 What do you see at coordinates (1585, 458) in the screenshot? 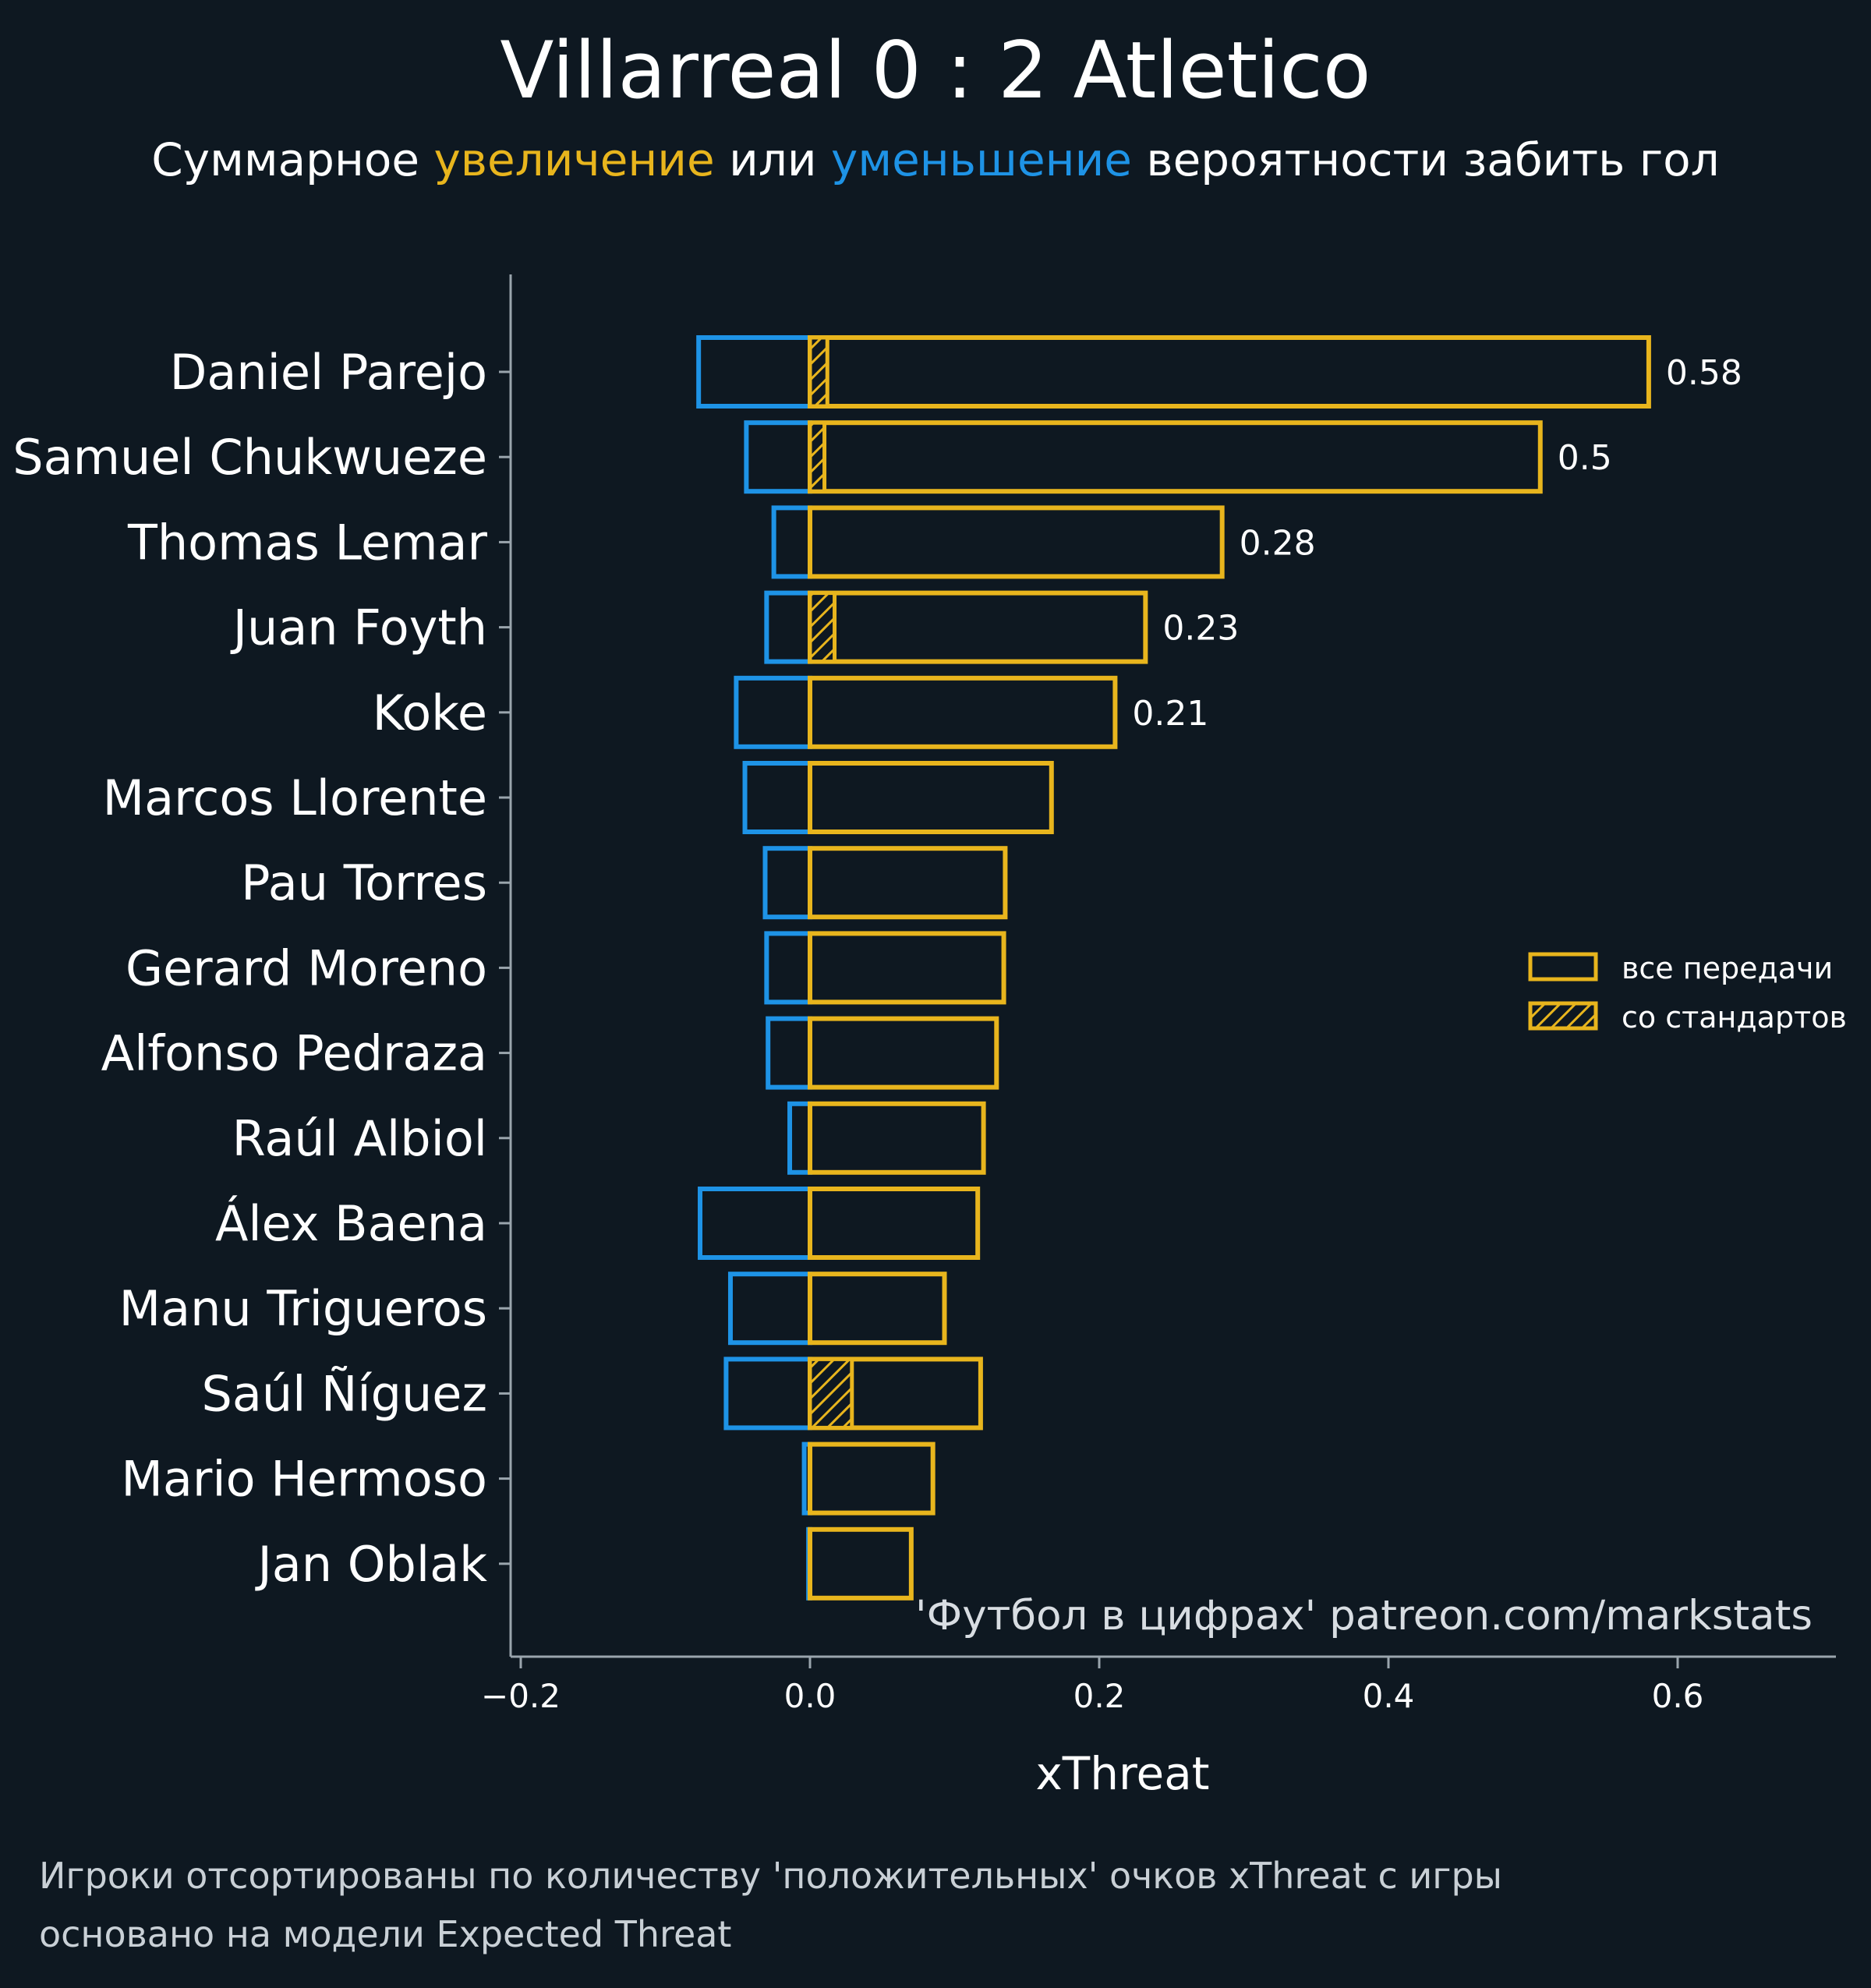
I see `value-label: 0.5` at bounding box center [1585, 458].